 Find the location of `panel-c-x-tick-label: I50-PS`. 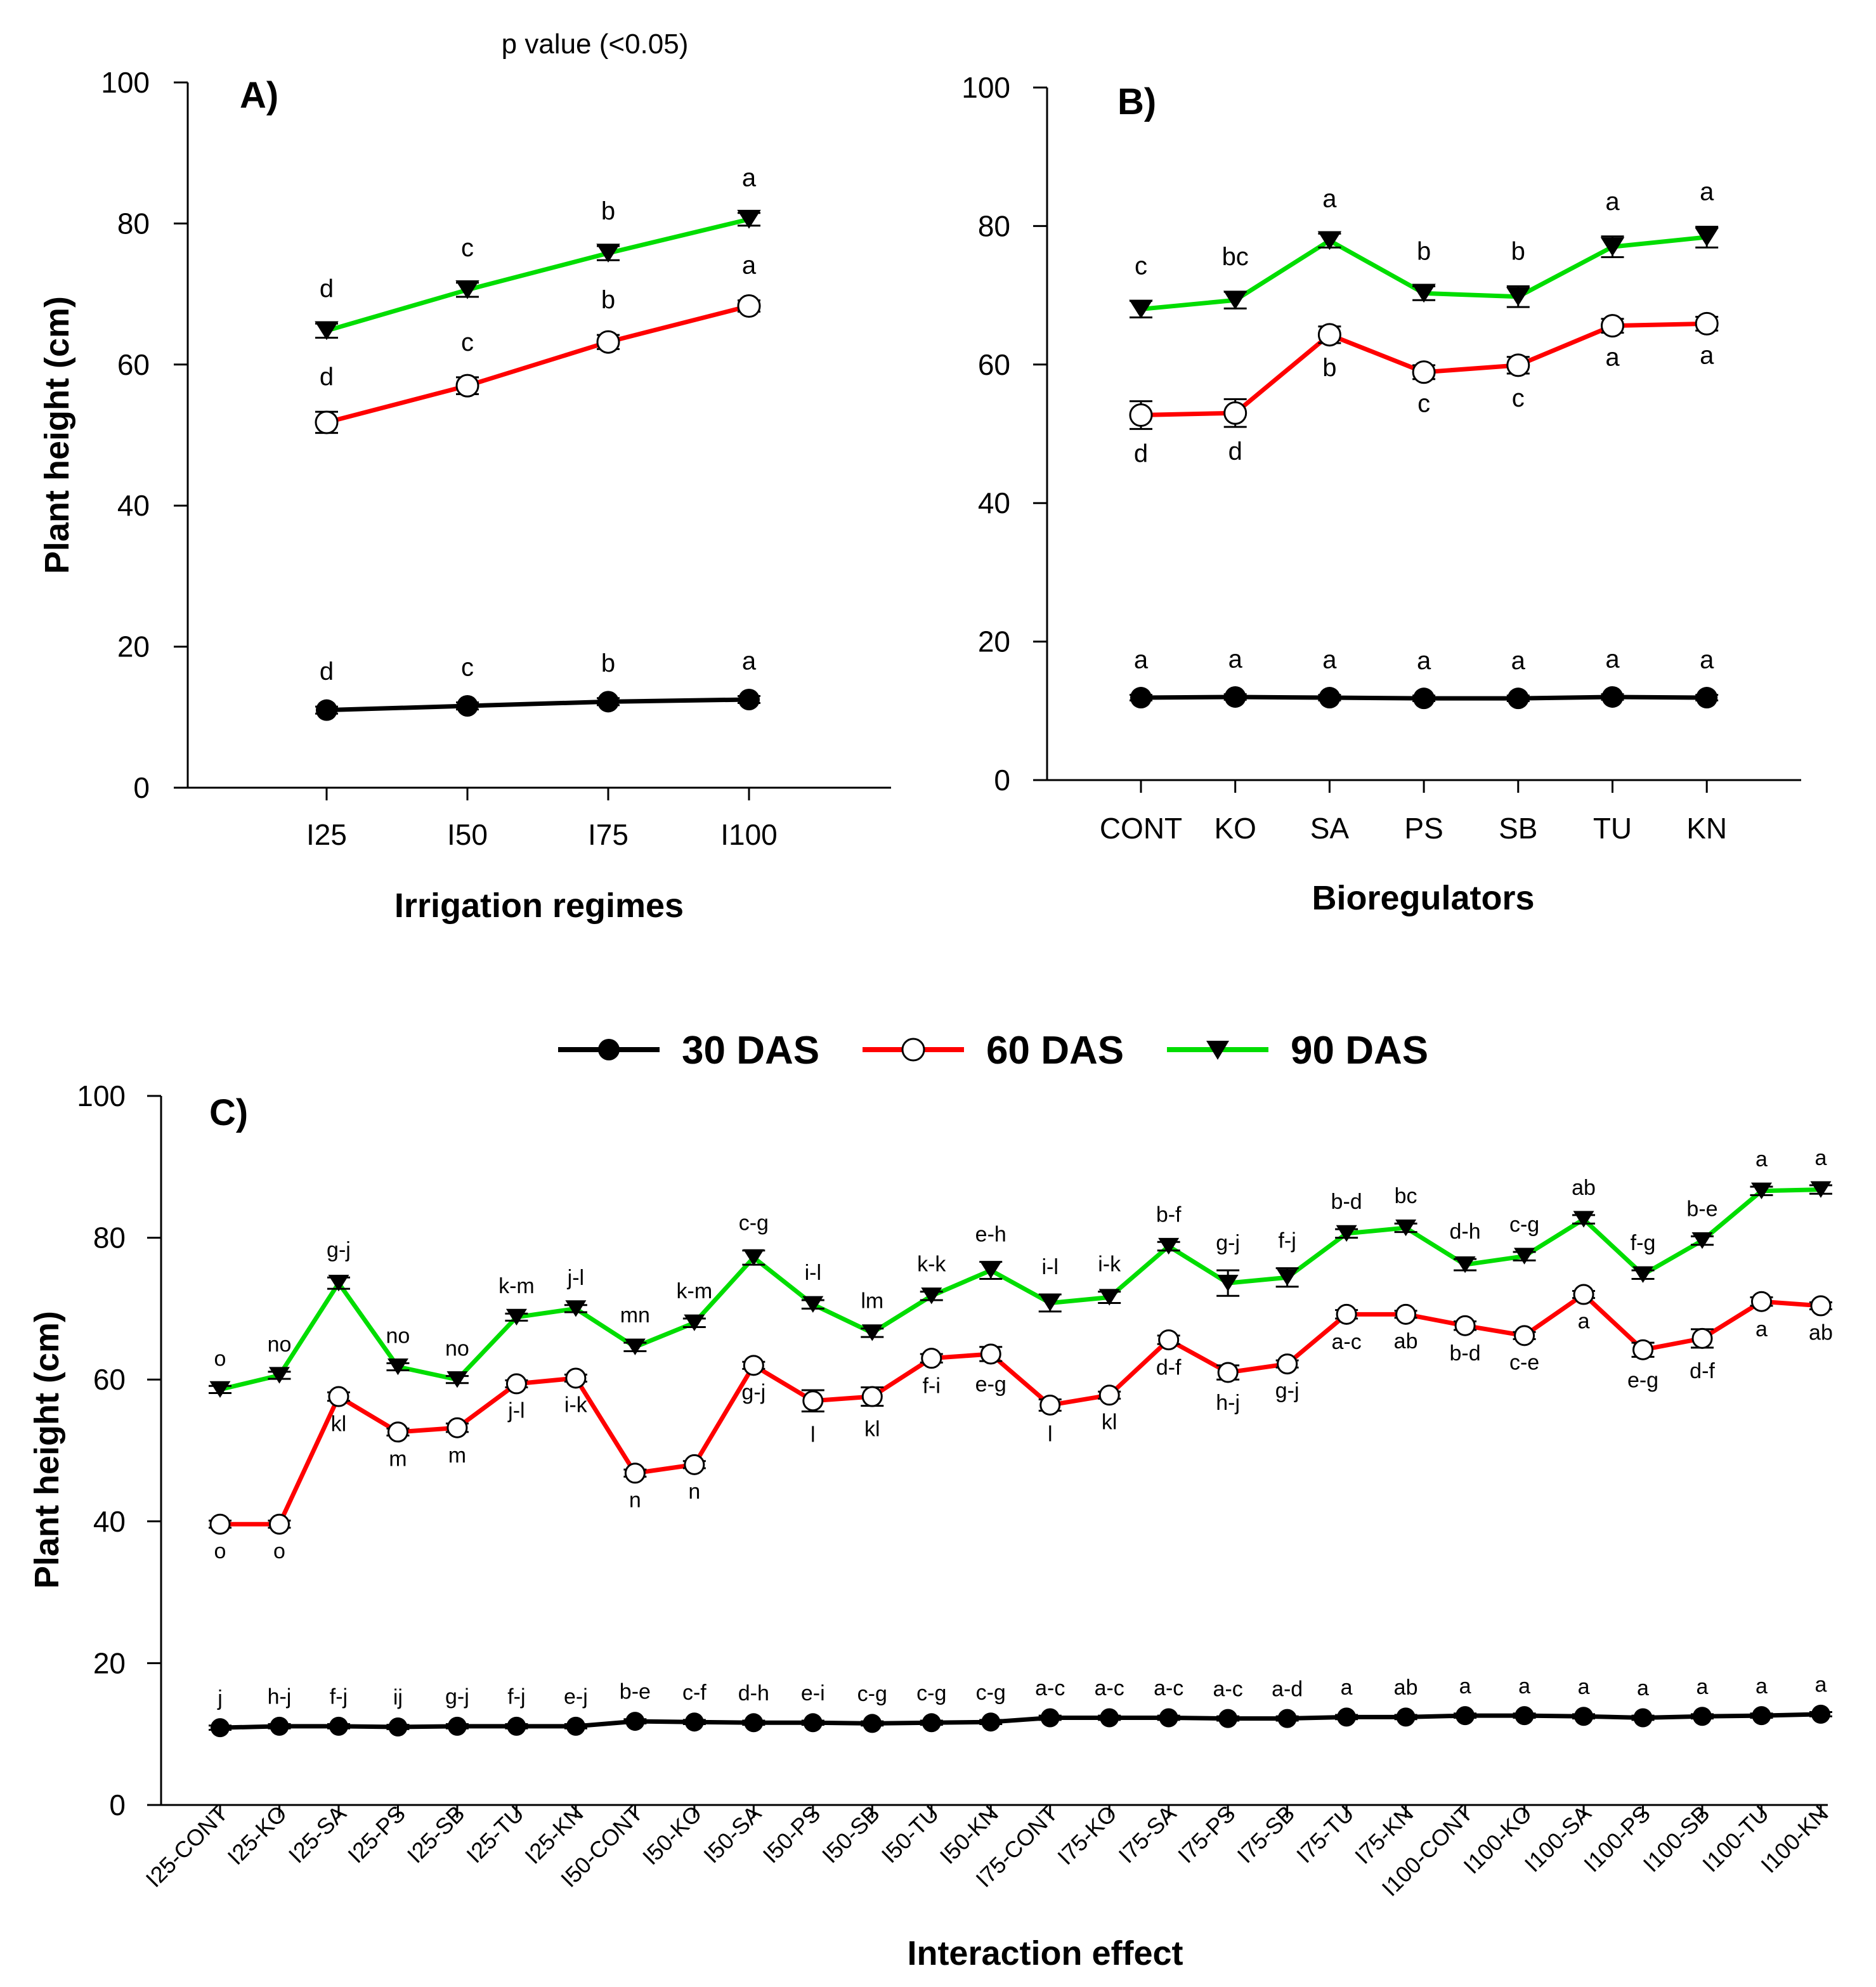

panel-c-x-tick-label: I50-PS is located at coordinates (792, 1834).